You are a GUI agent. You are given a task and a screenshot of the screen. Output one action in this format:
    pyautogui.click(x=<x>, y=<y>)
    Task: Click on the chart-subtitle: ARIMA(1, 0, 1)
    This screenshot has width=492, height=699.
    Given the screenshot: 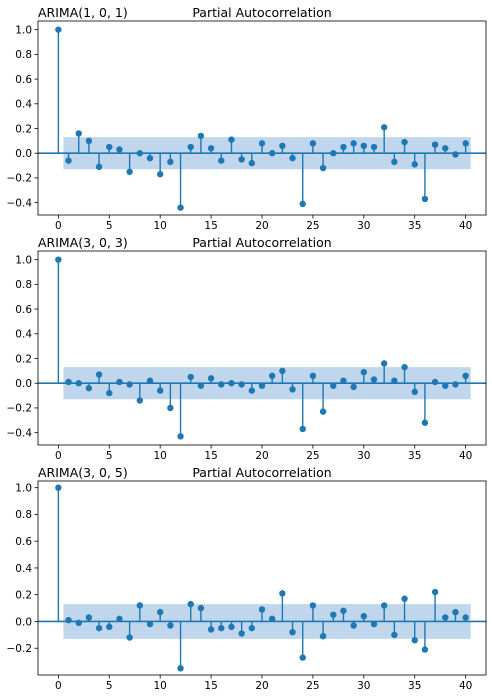 What is the action you would take?
    pyautogui.click(x=83, y=12)
    